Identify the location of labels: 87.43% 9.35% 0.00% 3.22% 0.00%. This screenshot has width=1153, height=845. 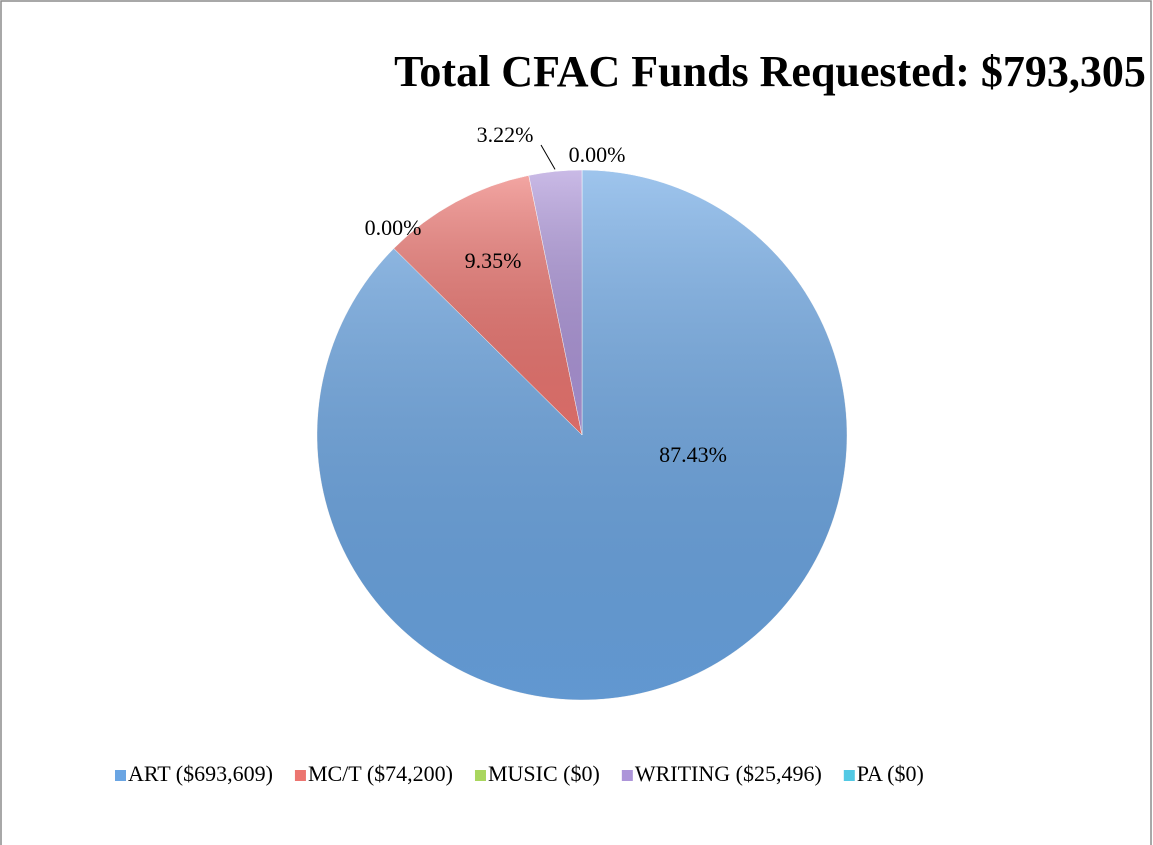
(546, 294).